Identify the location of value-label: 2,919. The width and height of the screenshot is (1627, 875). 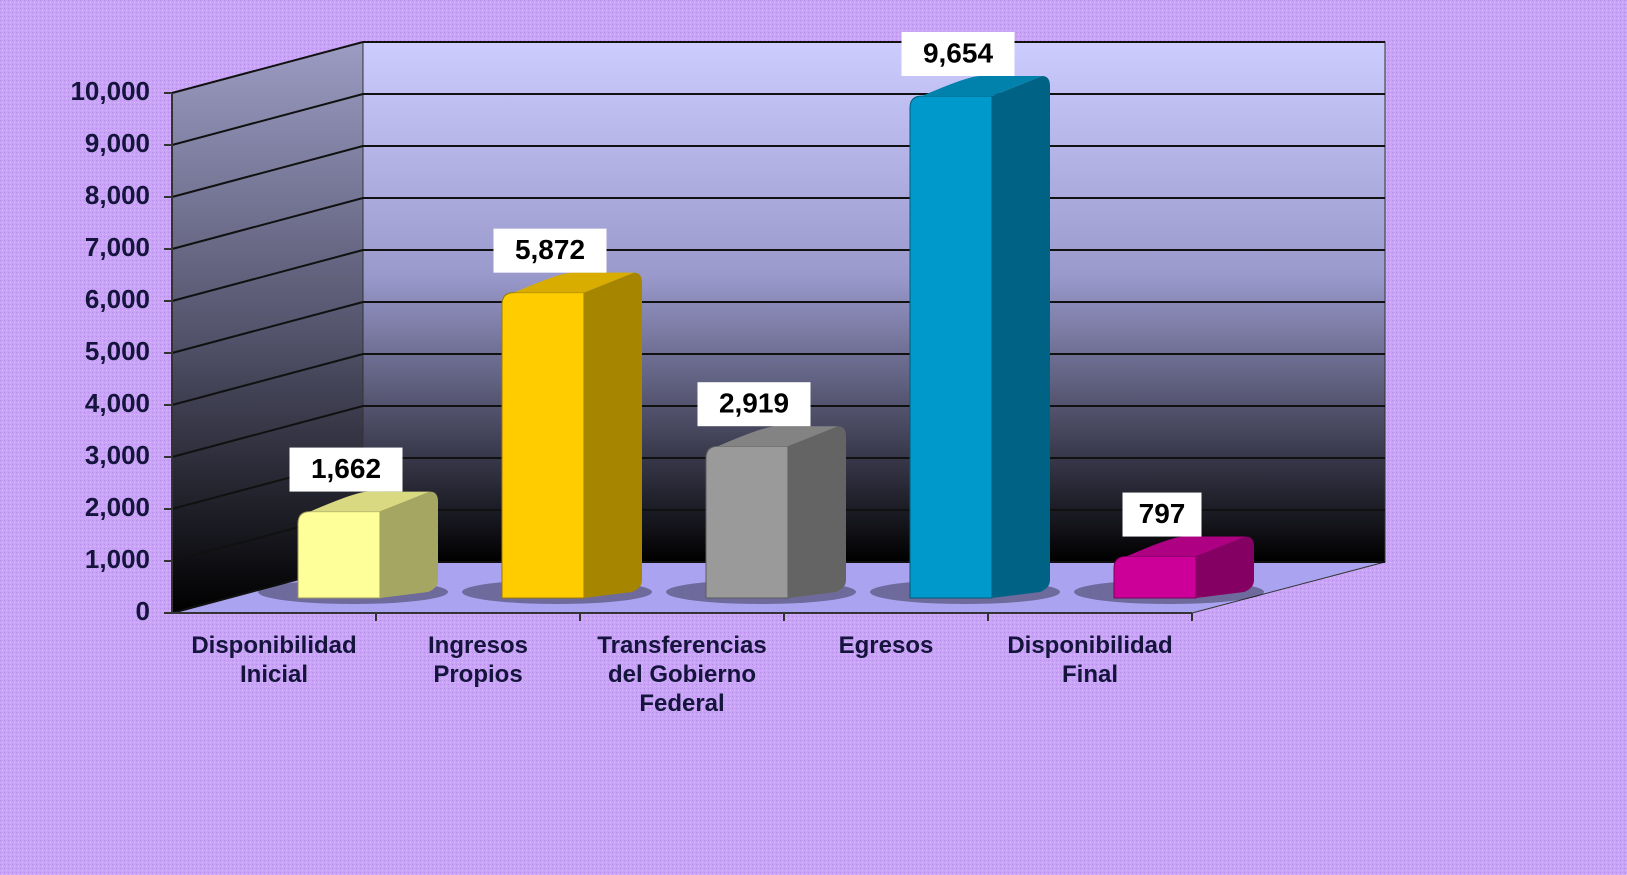
(754, 403).